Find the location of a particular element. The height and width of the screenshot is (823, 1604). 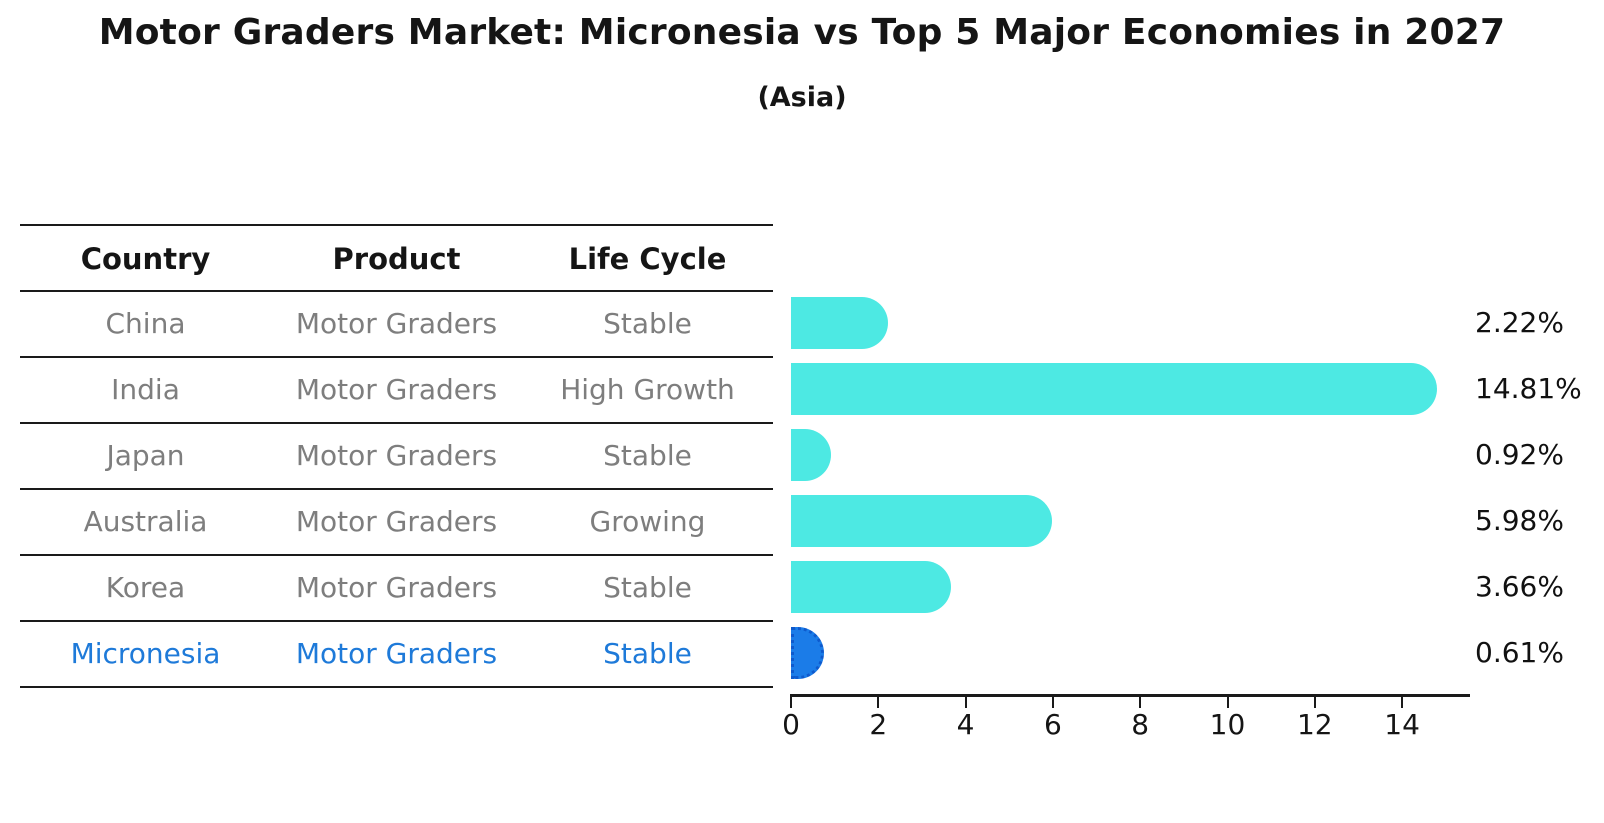

x-tick-label: 0 is located at coordinates (791, 724).